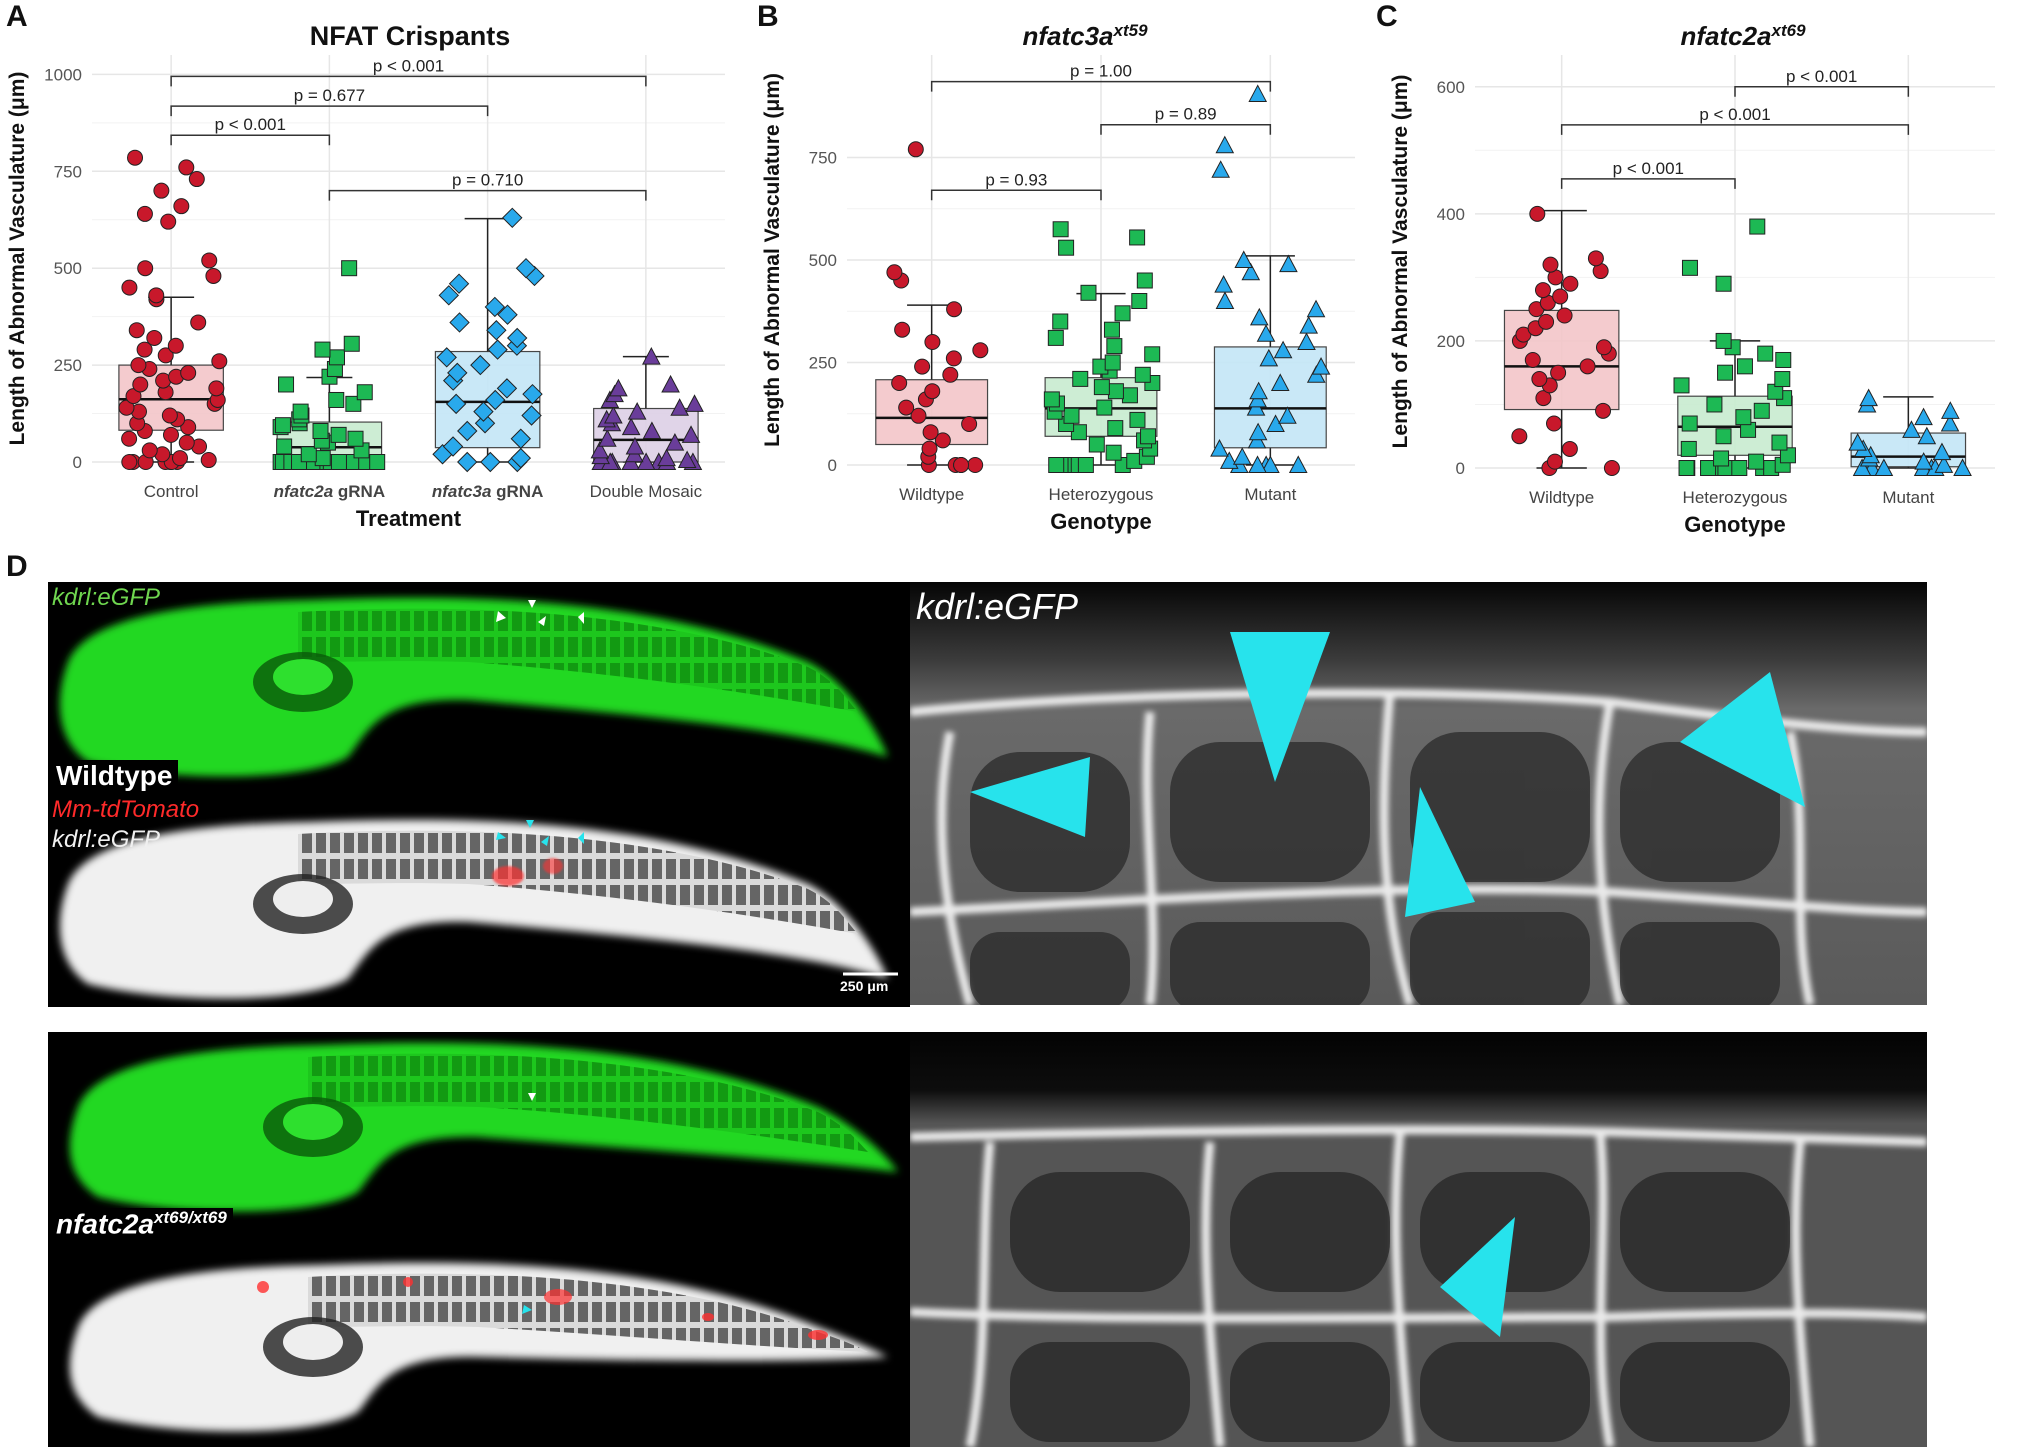 The image size is (2017, 1456). What do you see at coordinates (1735, 497) in the screenshot?
I see `x-tick-label: Heterozygous` at bounding box center [1735, 497].